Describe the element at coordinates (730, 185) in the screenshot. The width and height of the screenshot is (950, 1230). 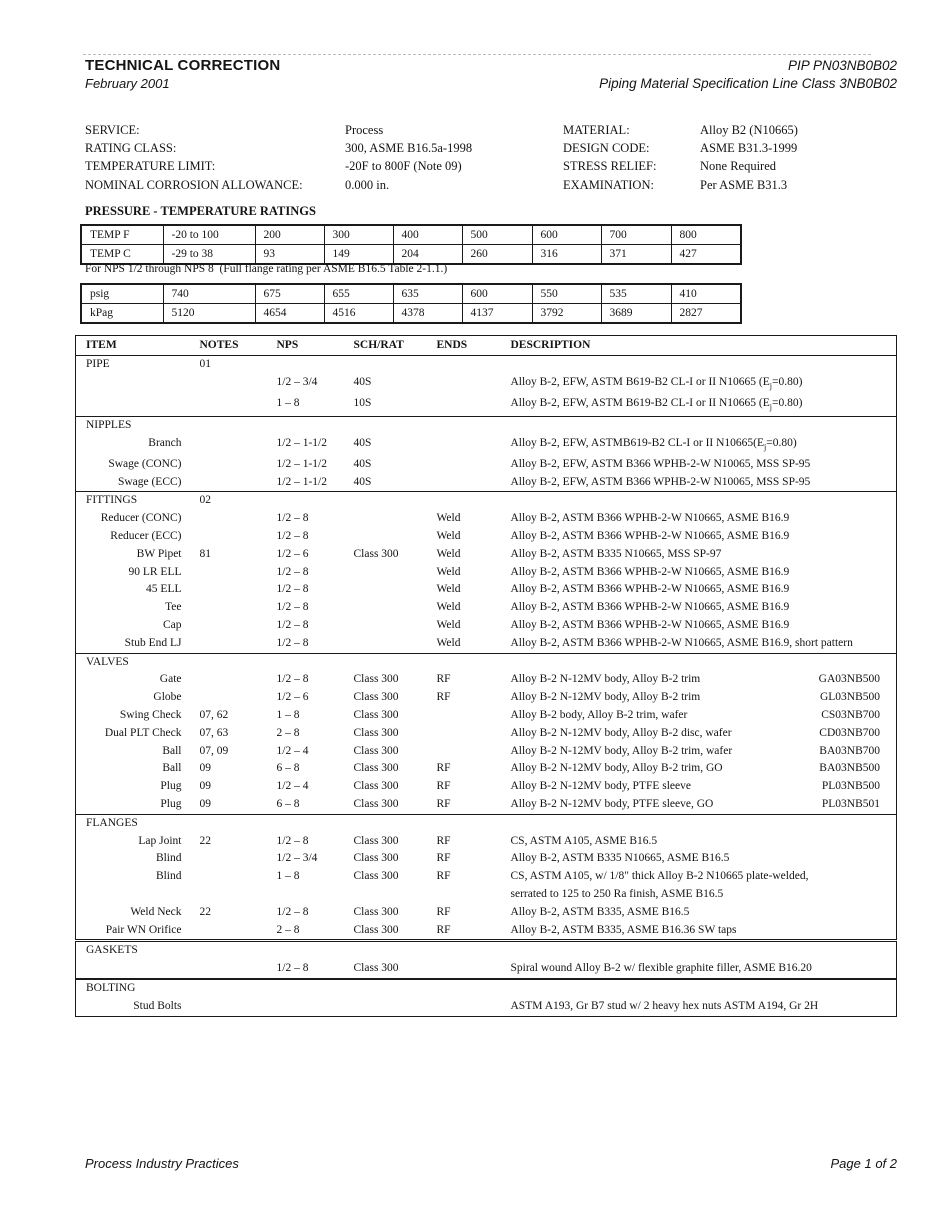
I see `spec-summary-row: EXAMINATION: Per ASME B31.3` at that location.